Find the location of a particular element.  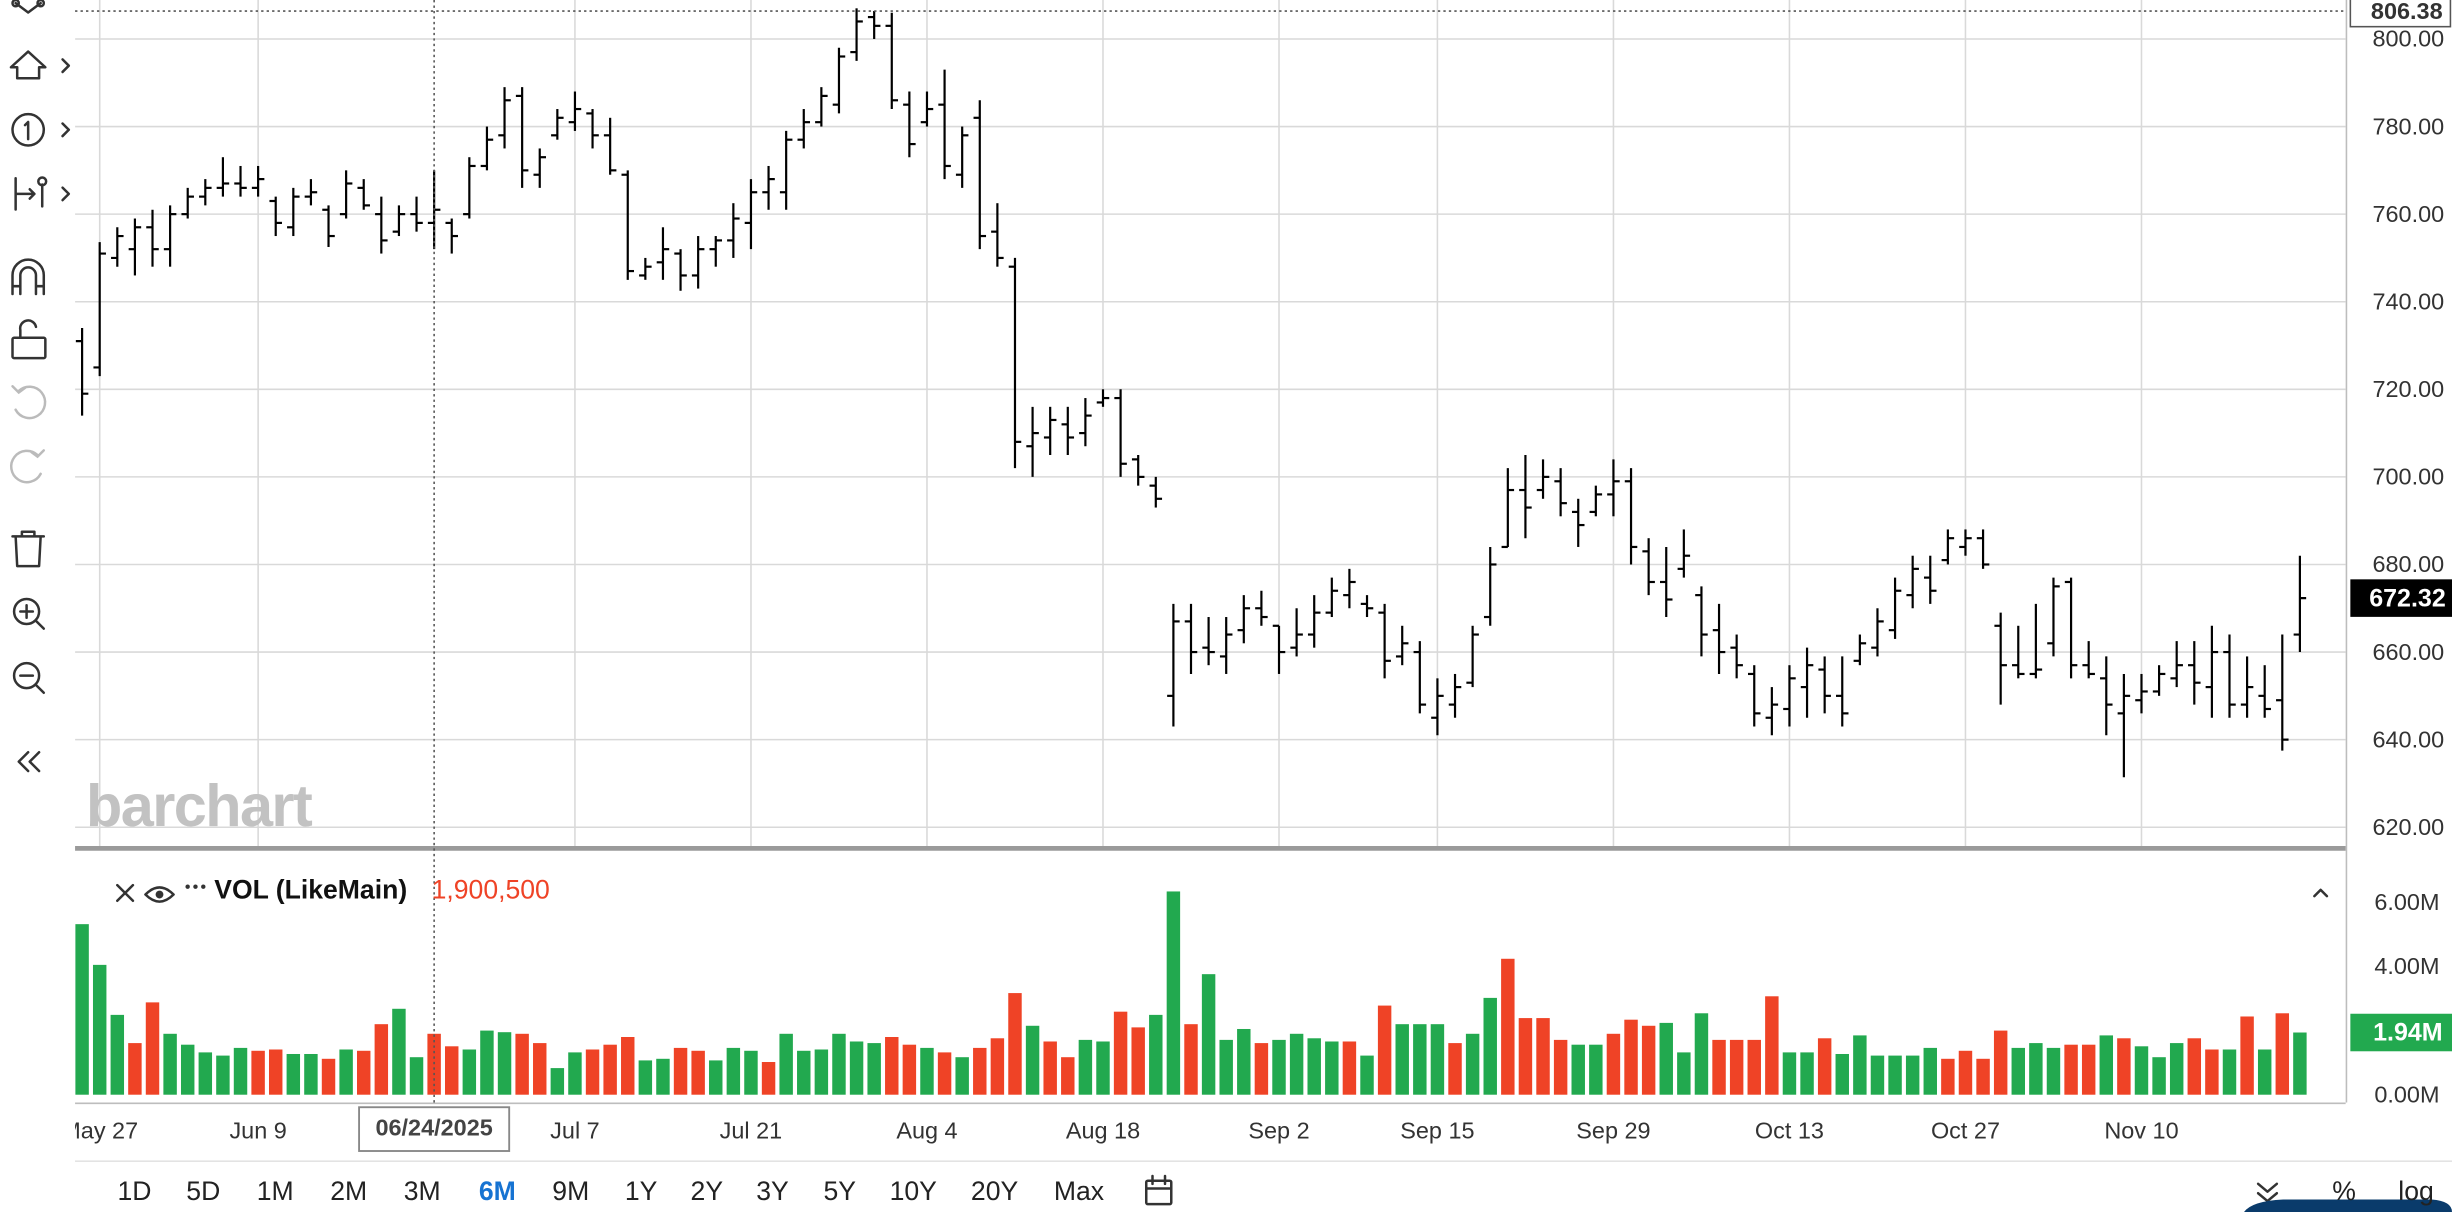

x-tick-label: Aug 4 is located at coordinates (926, 1130).